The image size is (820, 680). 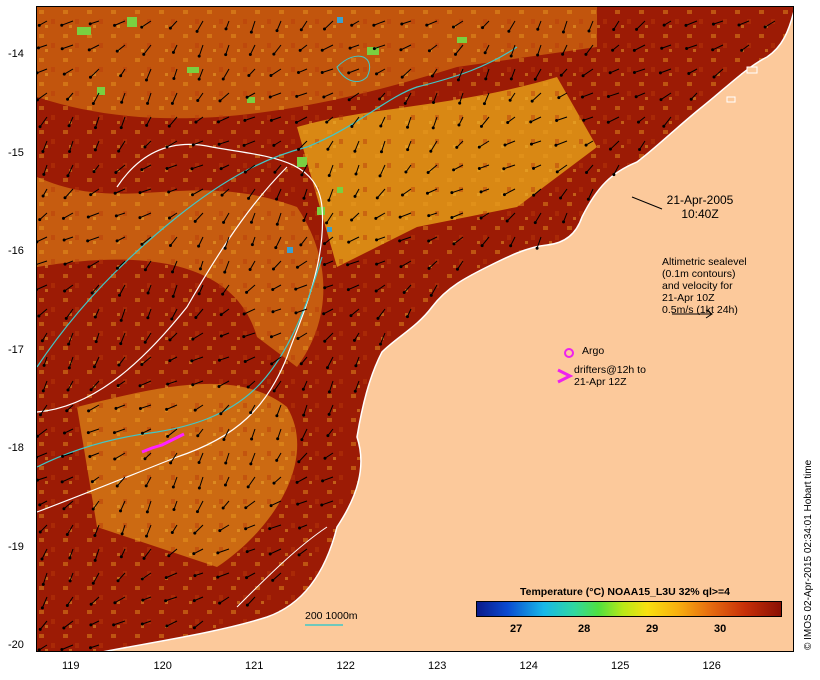 What do you see at coordinates (700, 200) in the screenshot?
I see `date-line1: 21-Apr-2005` at bounding box center [700, 200].